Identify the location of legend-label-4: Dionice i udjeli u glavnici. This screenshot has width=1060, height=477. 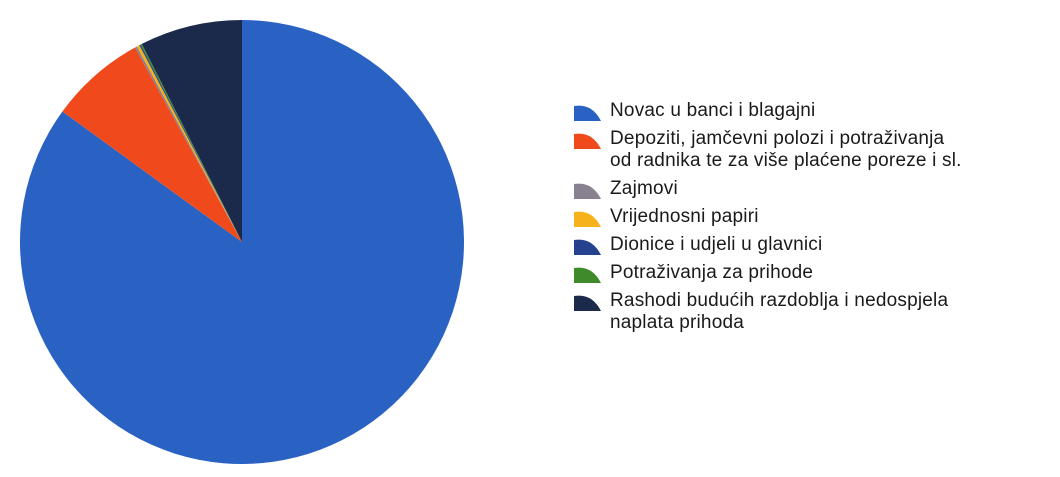
(716, 244).